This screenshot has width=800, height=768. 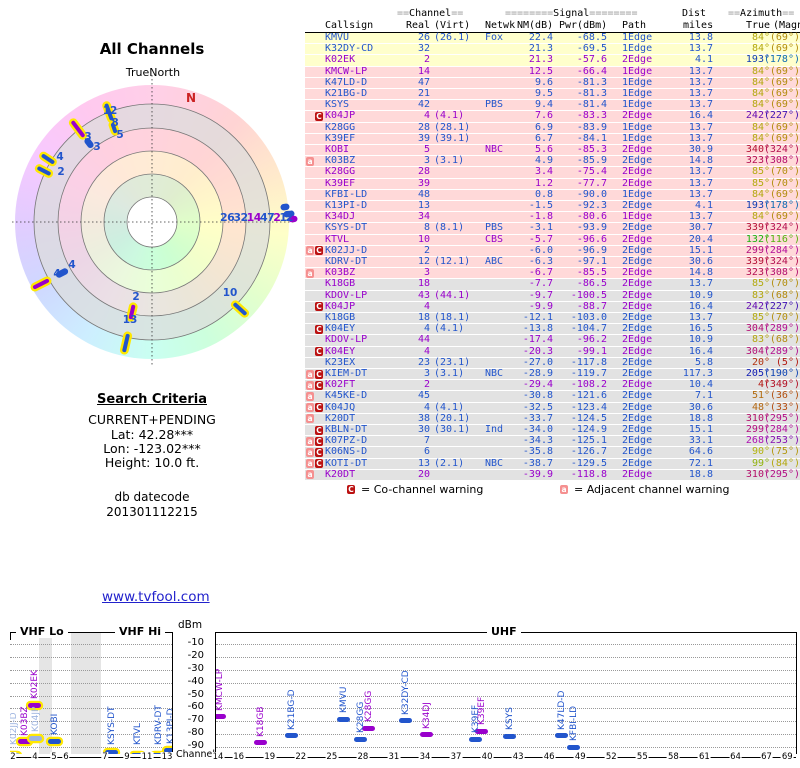 I want to click on cell-distance: 10.9, so click(x=700, y=295).